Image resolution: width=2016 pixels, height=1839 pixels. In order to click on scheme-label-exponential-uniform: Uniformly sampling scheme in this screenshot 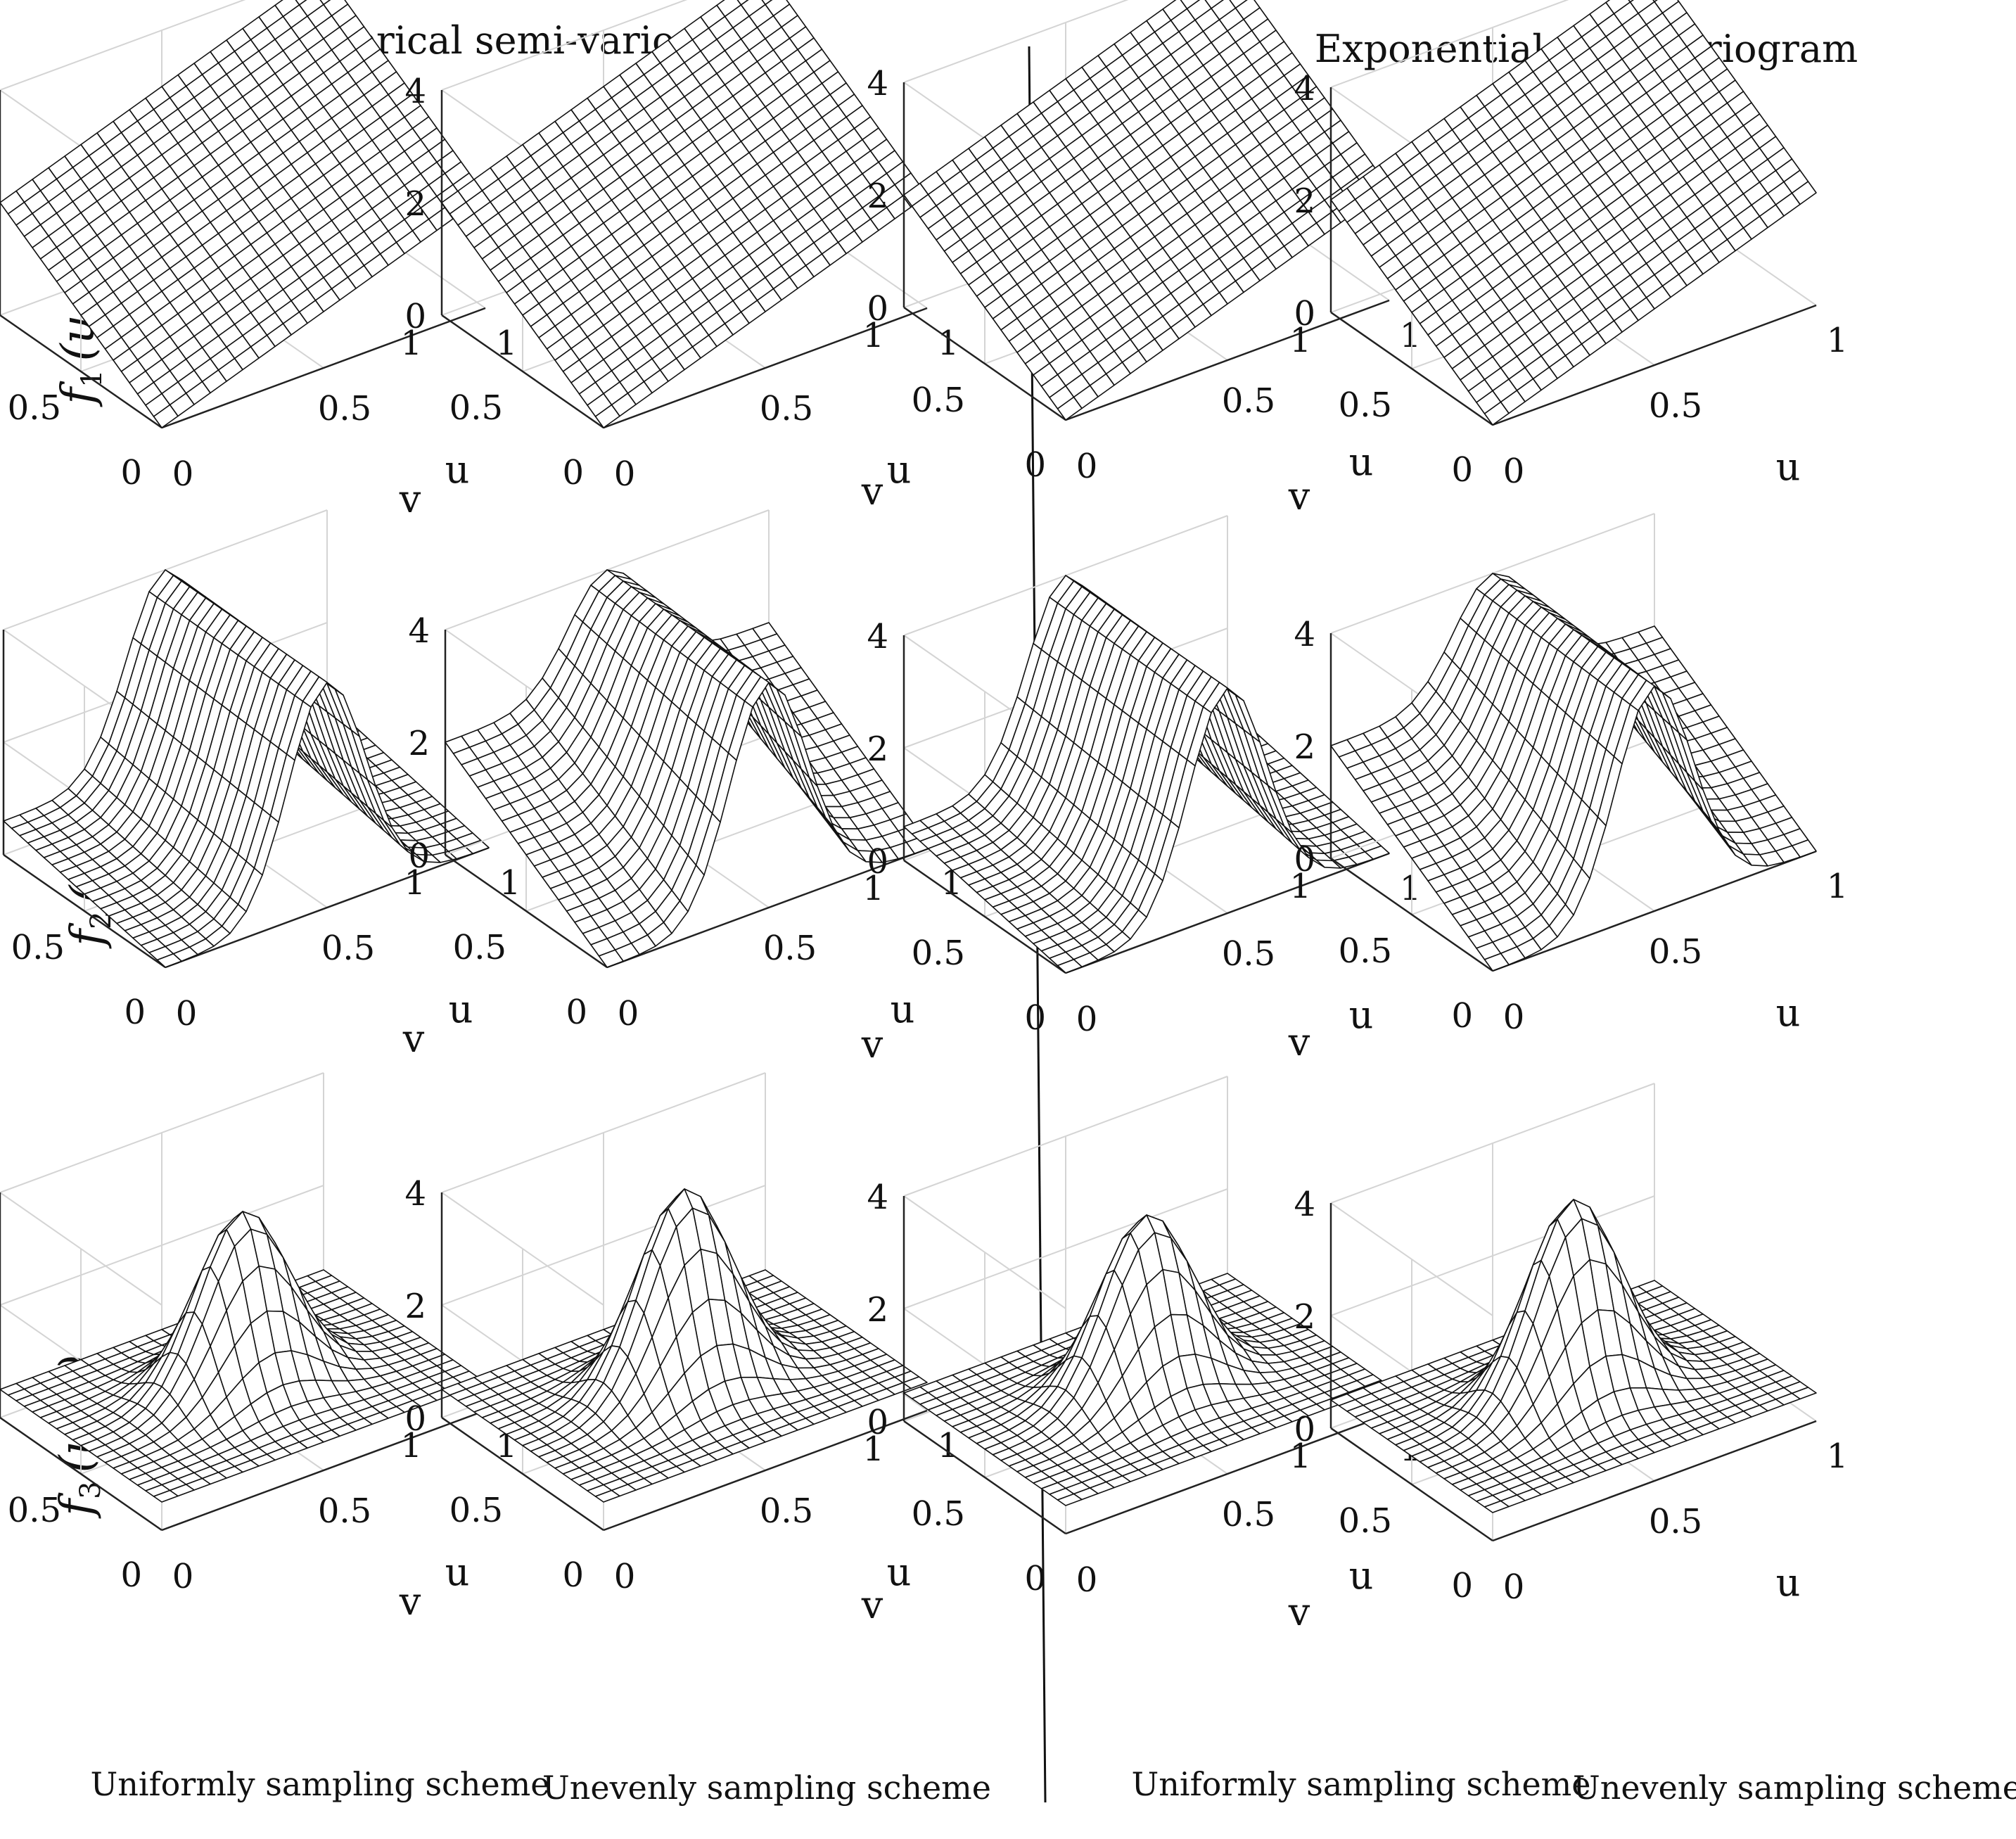, I will do `click(1360, 1784)`.